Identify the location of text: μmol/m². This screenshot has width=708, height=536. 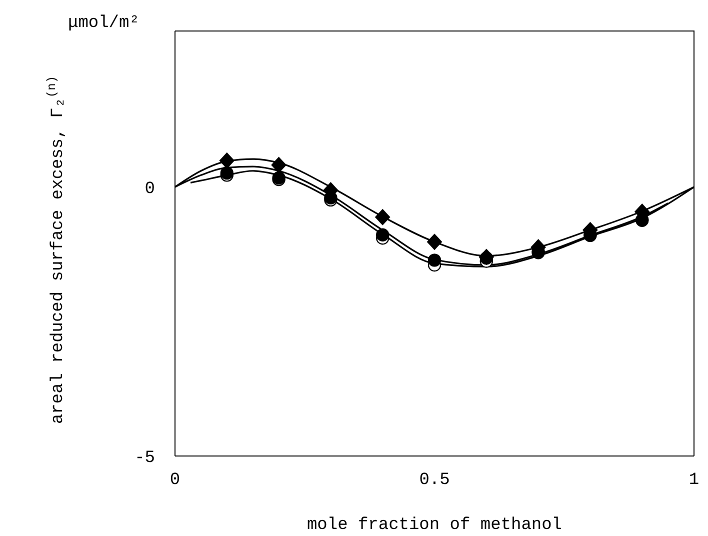
(104, 23).